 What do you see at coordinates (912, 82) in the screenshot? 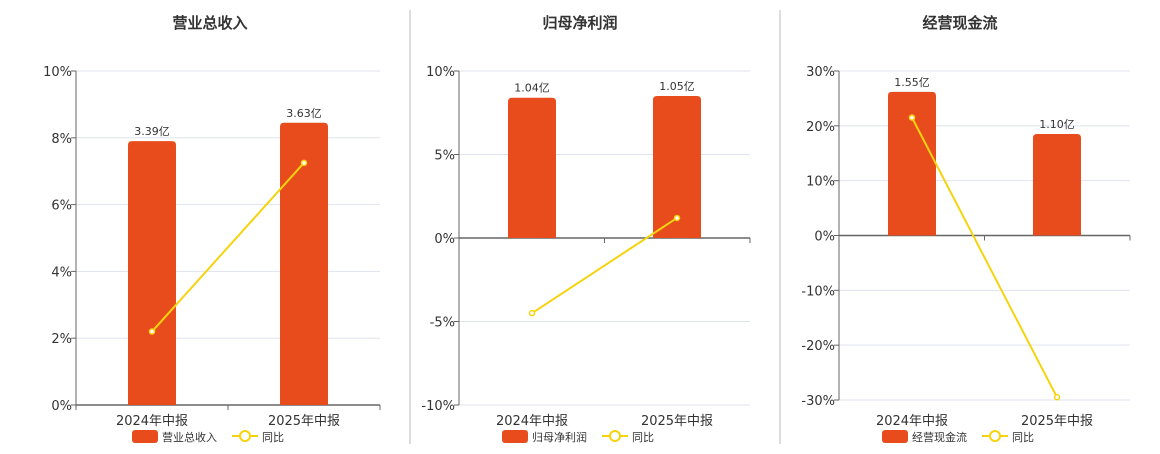
I see `bar-data-label: 1.55亿` at bounding box center [912, 82].